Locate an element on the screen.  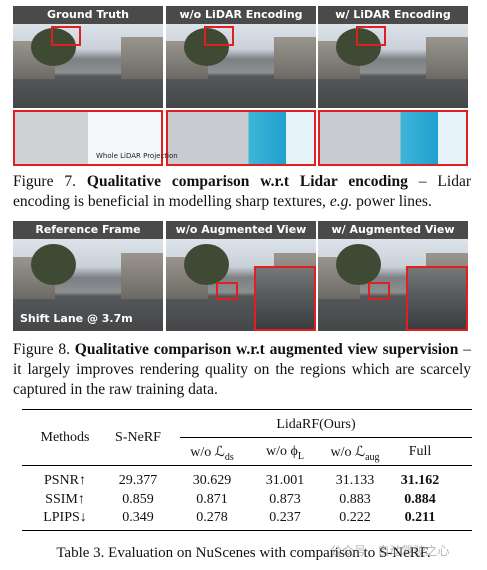
table-cell: 0.884 is located at coordinates (420, 499).